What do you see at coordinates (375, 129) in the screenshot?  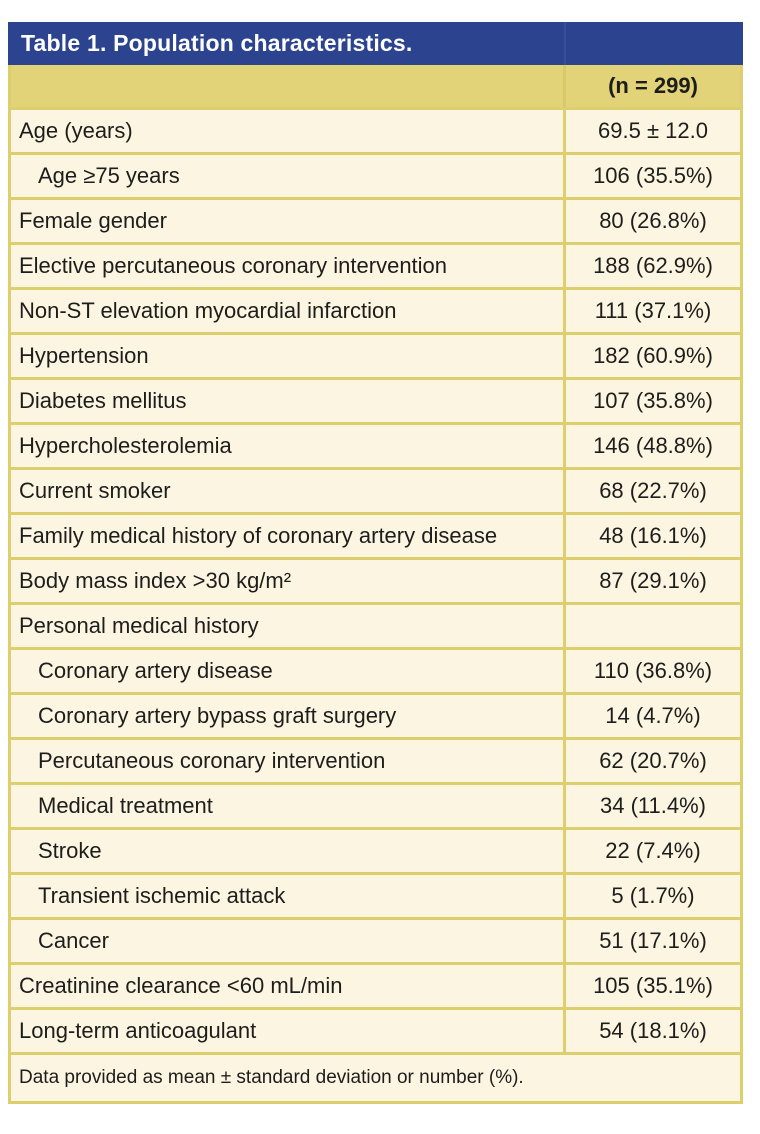 I see `table-row: Age (years) 69.5 ± 12.0` at bounding box center [375, 129].